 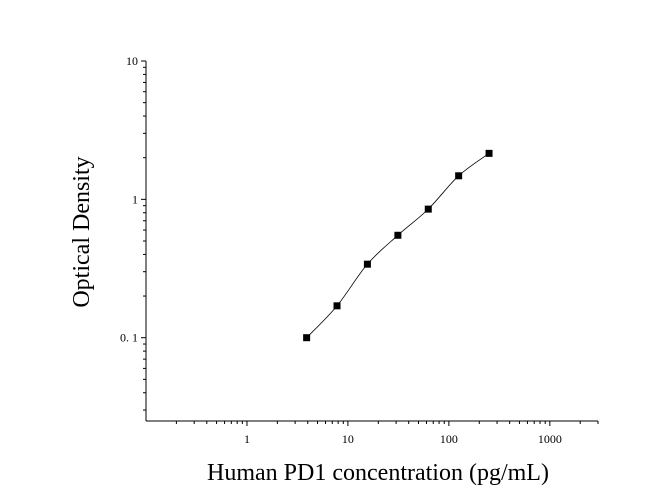 I want to click on x-axis-title: Human PD1 concentration (pg/mL), so click(x=378, y=473).